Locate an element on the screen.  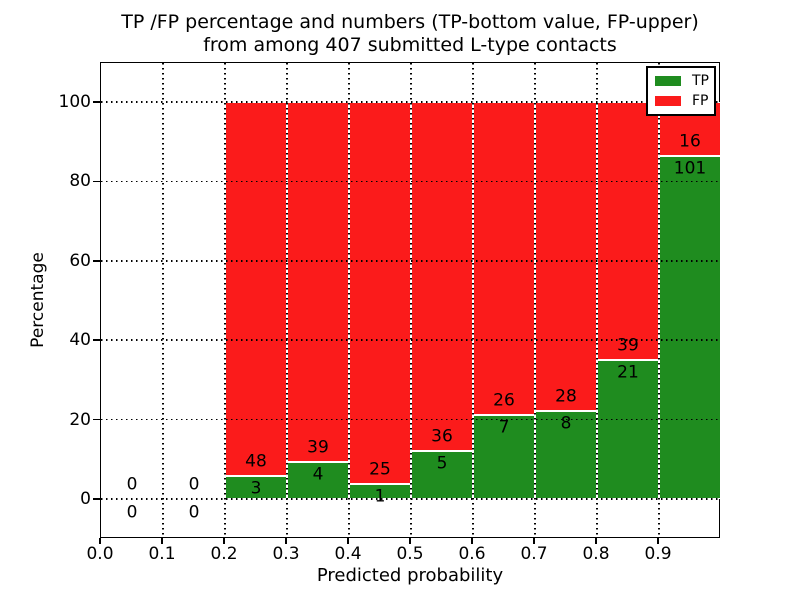
x-tick-label: 0.3 is located at coordinates (286, 554).